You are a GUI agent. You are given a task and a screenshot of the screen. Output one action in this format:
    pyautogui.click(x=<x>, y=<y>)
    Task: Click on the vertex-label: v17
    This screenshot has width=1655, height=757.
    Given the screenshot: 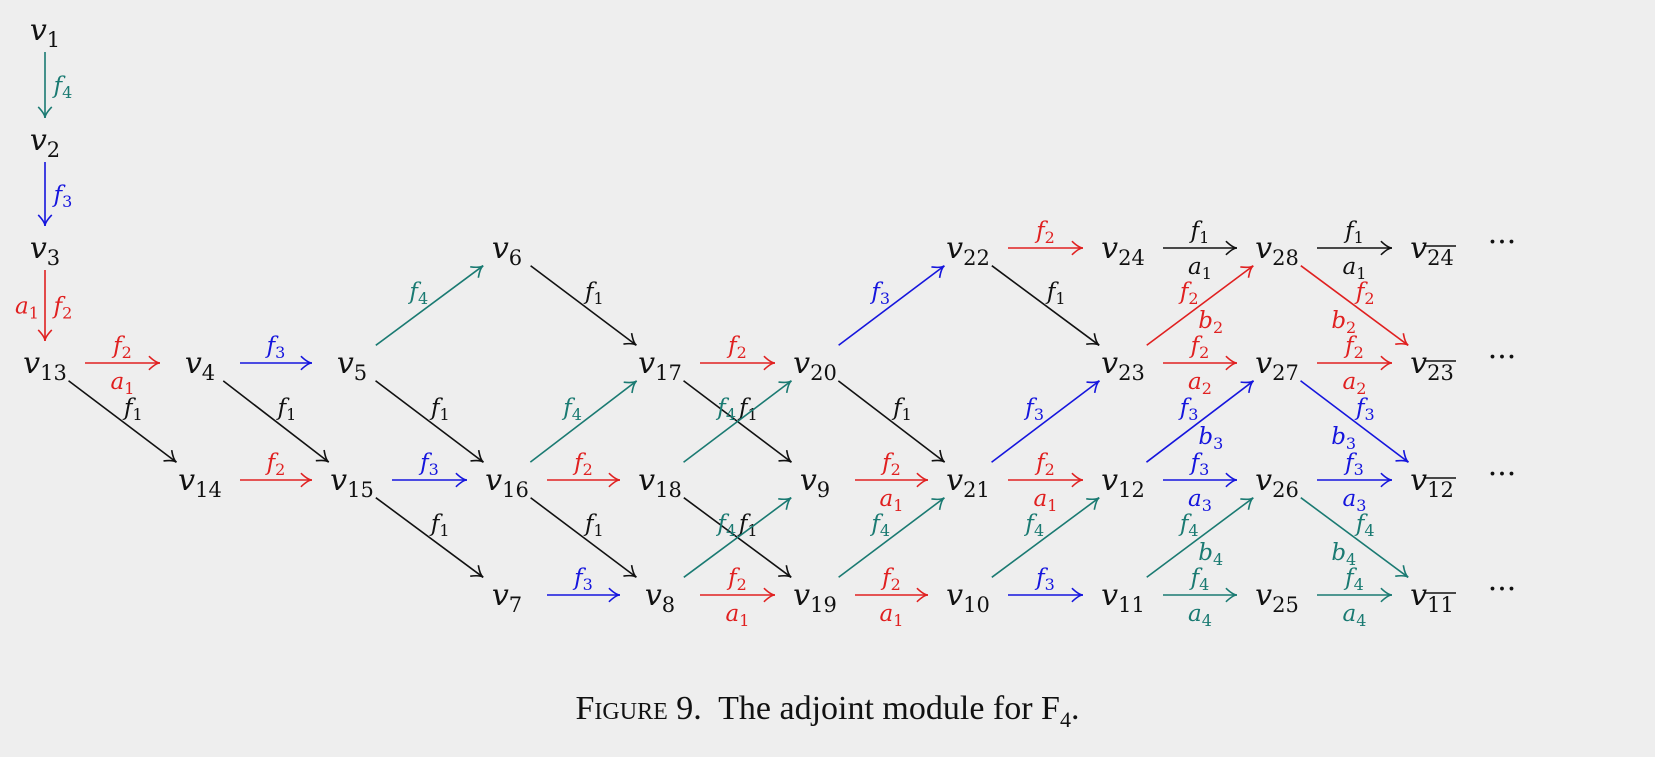 What is the action you would take?
    pyautogui.click(x=660, y=365)
    